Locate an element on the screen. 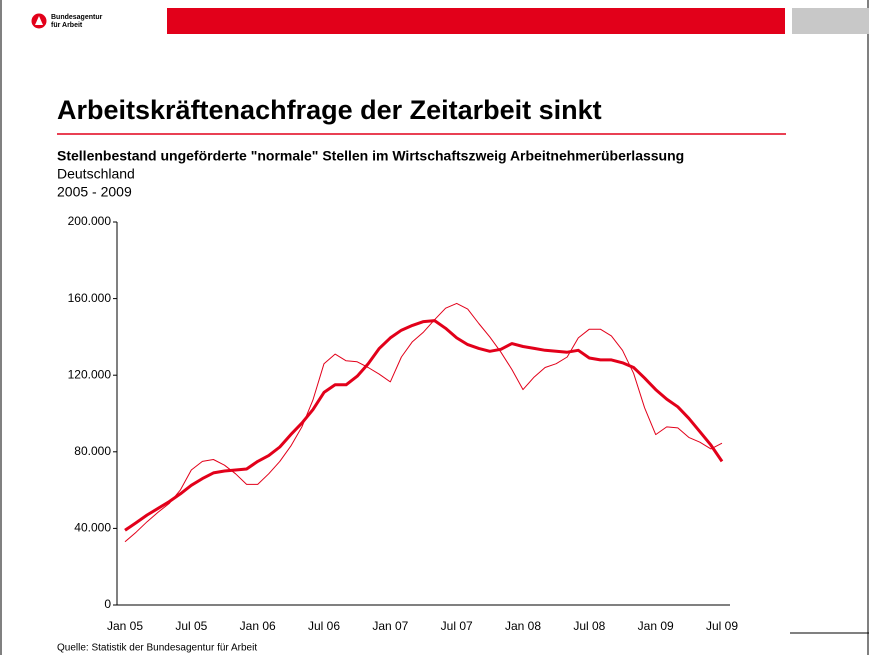 This screenshot has width=869, height=655. y-tick-label: 40.000 is located at coordinates (92, 528).